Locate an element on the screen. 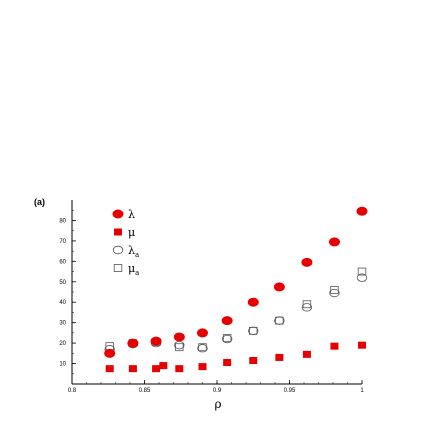  legend-label: λ is located at coordinates (131, 214).